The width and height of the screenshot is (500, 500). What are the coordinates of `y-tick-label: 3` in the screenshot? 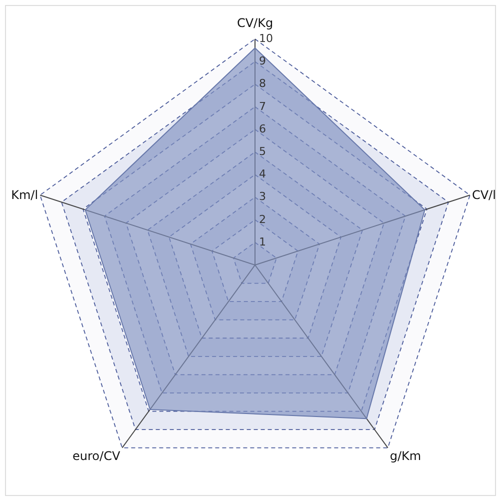 It's located at (262, 197).